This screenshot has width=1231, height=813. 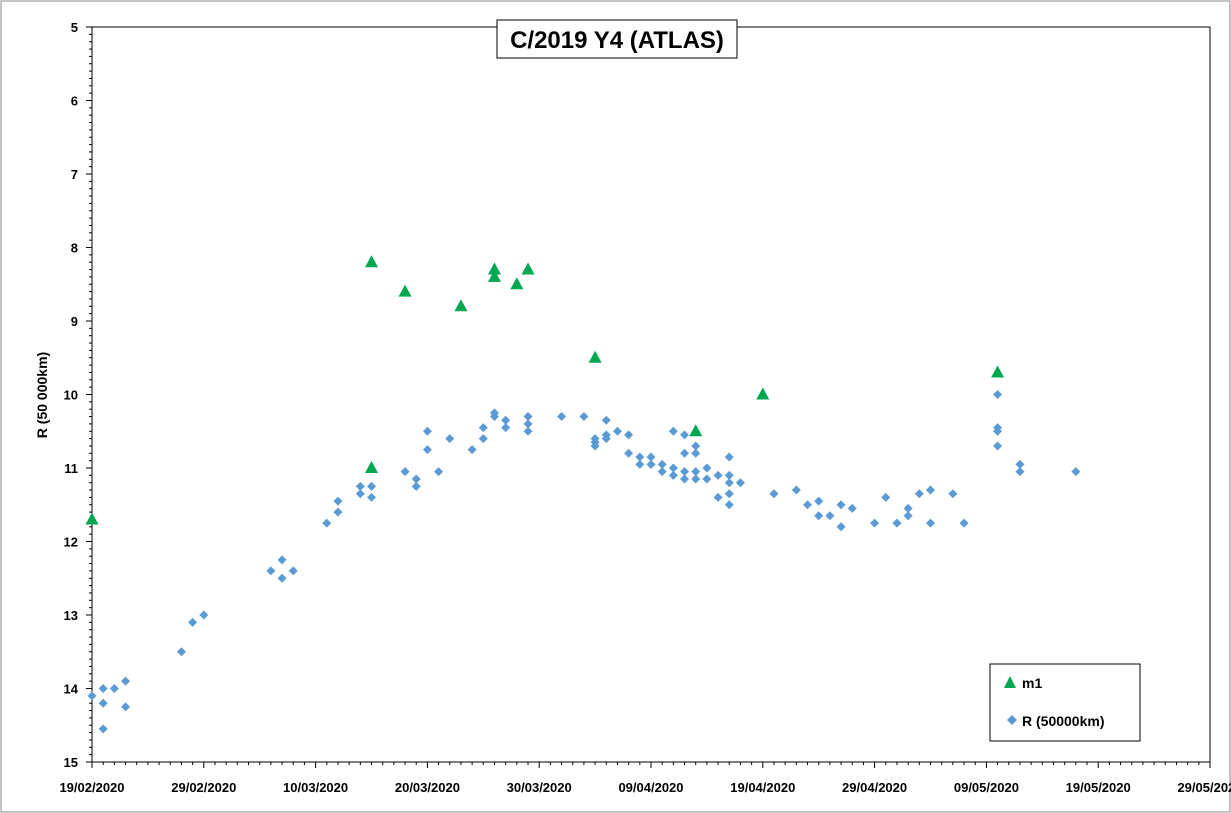 I want to click on y-tick-label: 6, so click(x=74, y=101).